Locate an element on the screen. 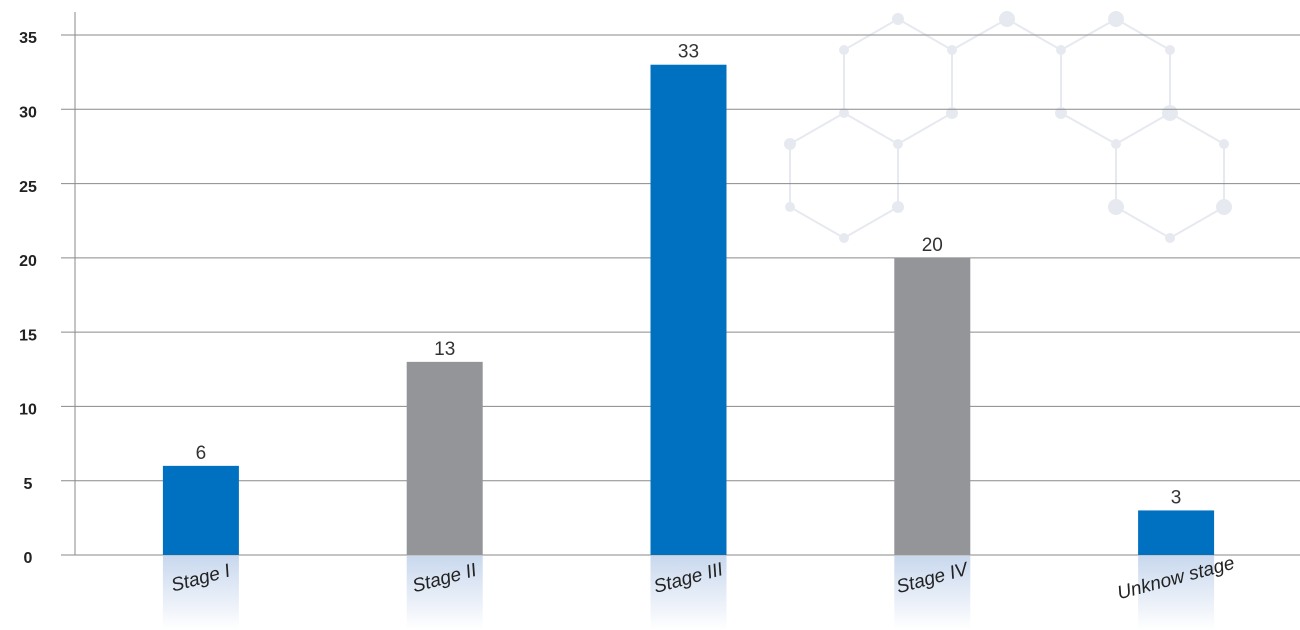 The image size is (1300, 630). decoration-watermark is located at coordinates (1008, 127).